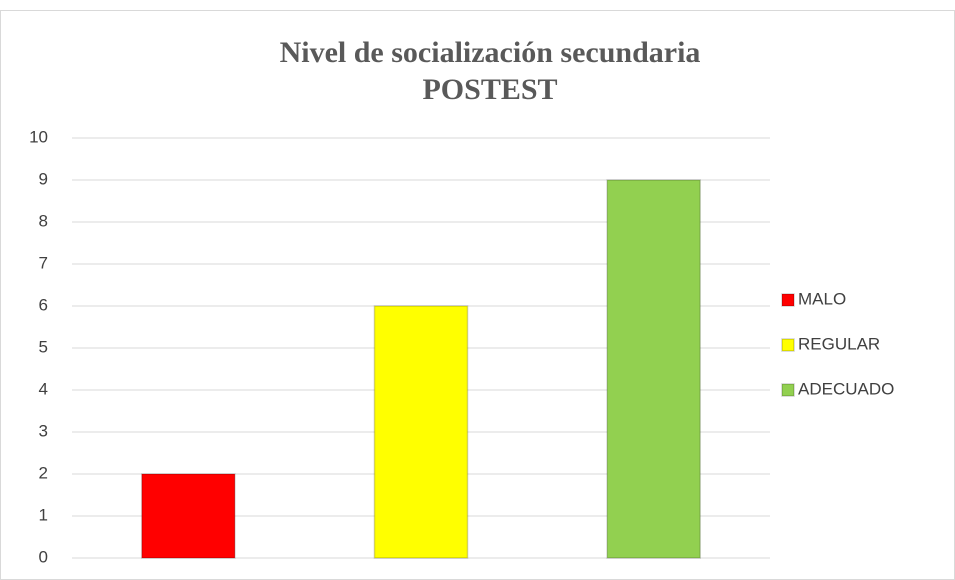 The width and height of the screenshot is (955, 580). What do you see at coordinates (846, 388) in the screenshot?
I see `legend-label: ADECUADO` at bounding box center [846, 388].